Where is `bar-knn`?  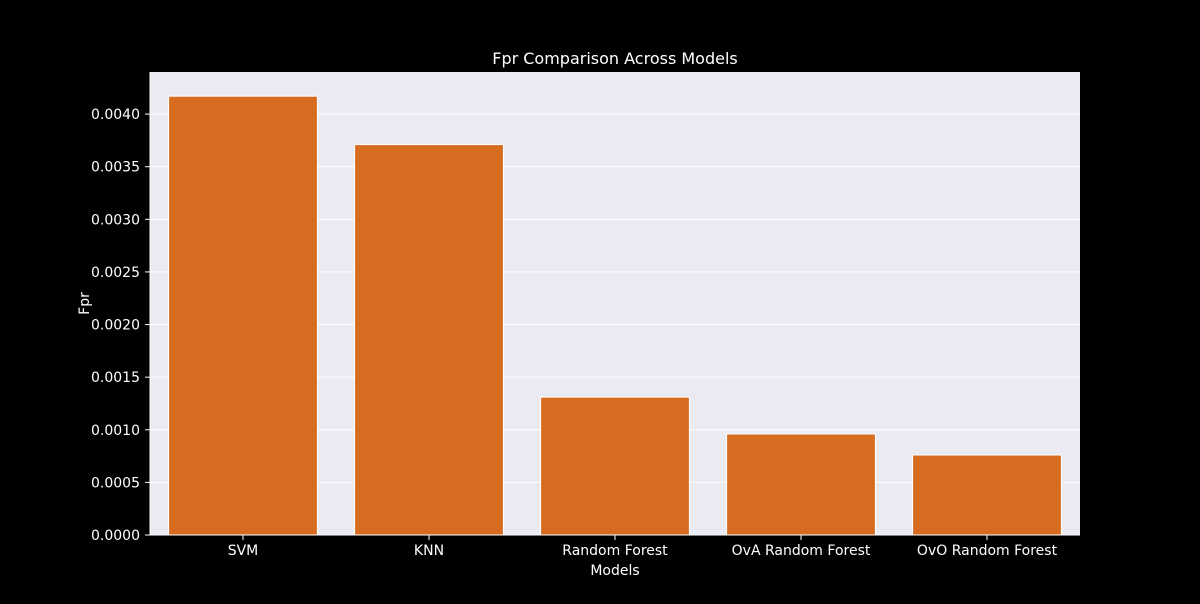 bar-knn is located at coordinates (429, 340).